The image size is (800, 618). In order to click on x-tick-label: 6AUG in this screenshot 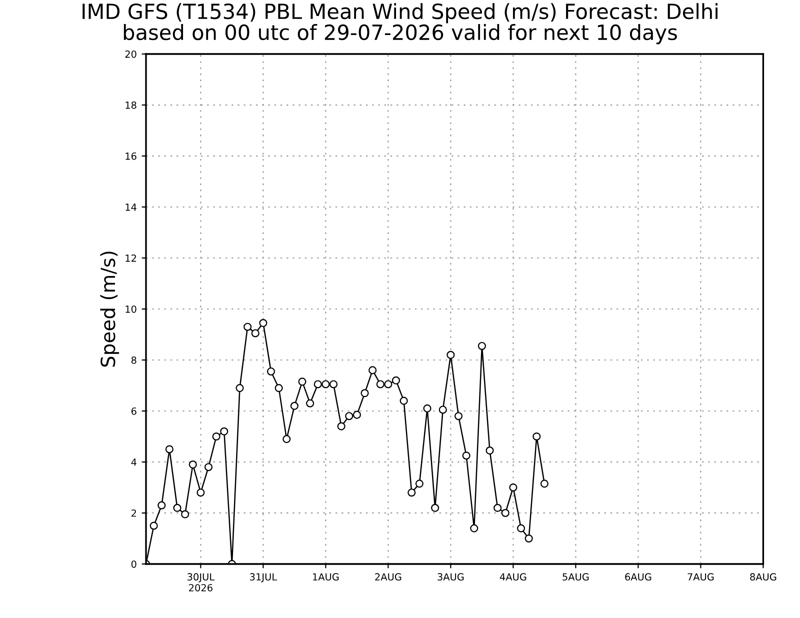, I will do `click(638, 577)`.